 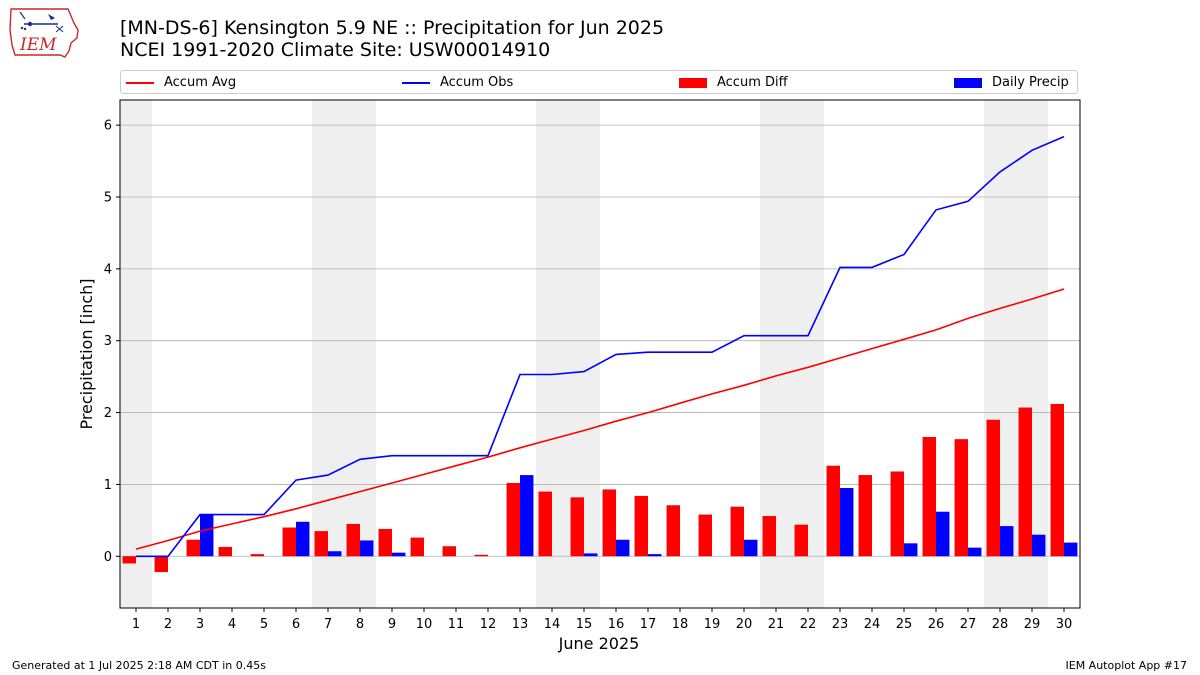 What do you see at coordinates (200, 82) in the screenshot?
I see `legend-label: Accum Avg` at bounding box center [200, 82].